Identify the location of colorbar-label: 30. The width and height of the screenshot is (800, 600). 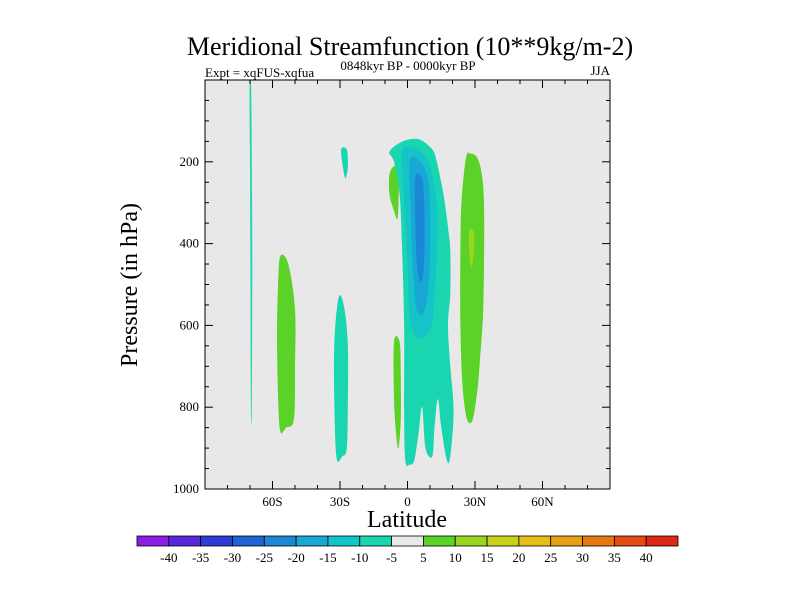
(582, 557).